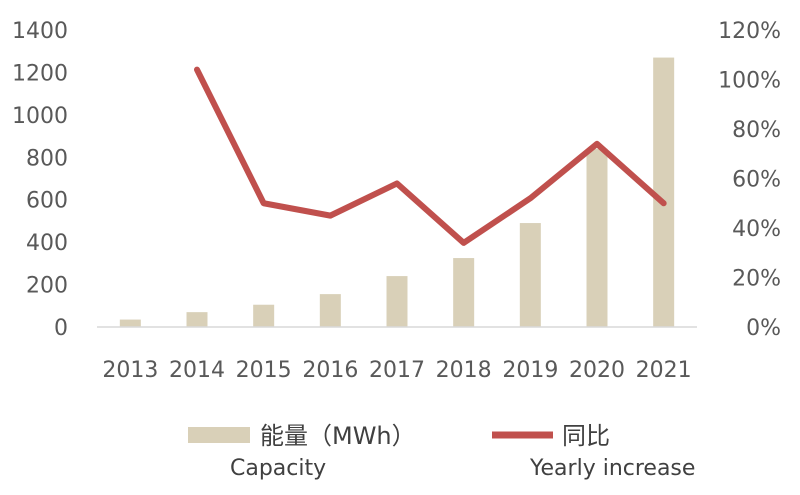 The image size is (800, 495). I want to click on legend: 能量（MWh） Capacity 同比 Yearly increase, so click(441, 451).